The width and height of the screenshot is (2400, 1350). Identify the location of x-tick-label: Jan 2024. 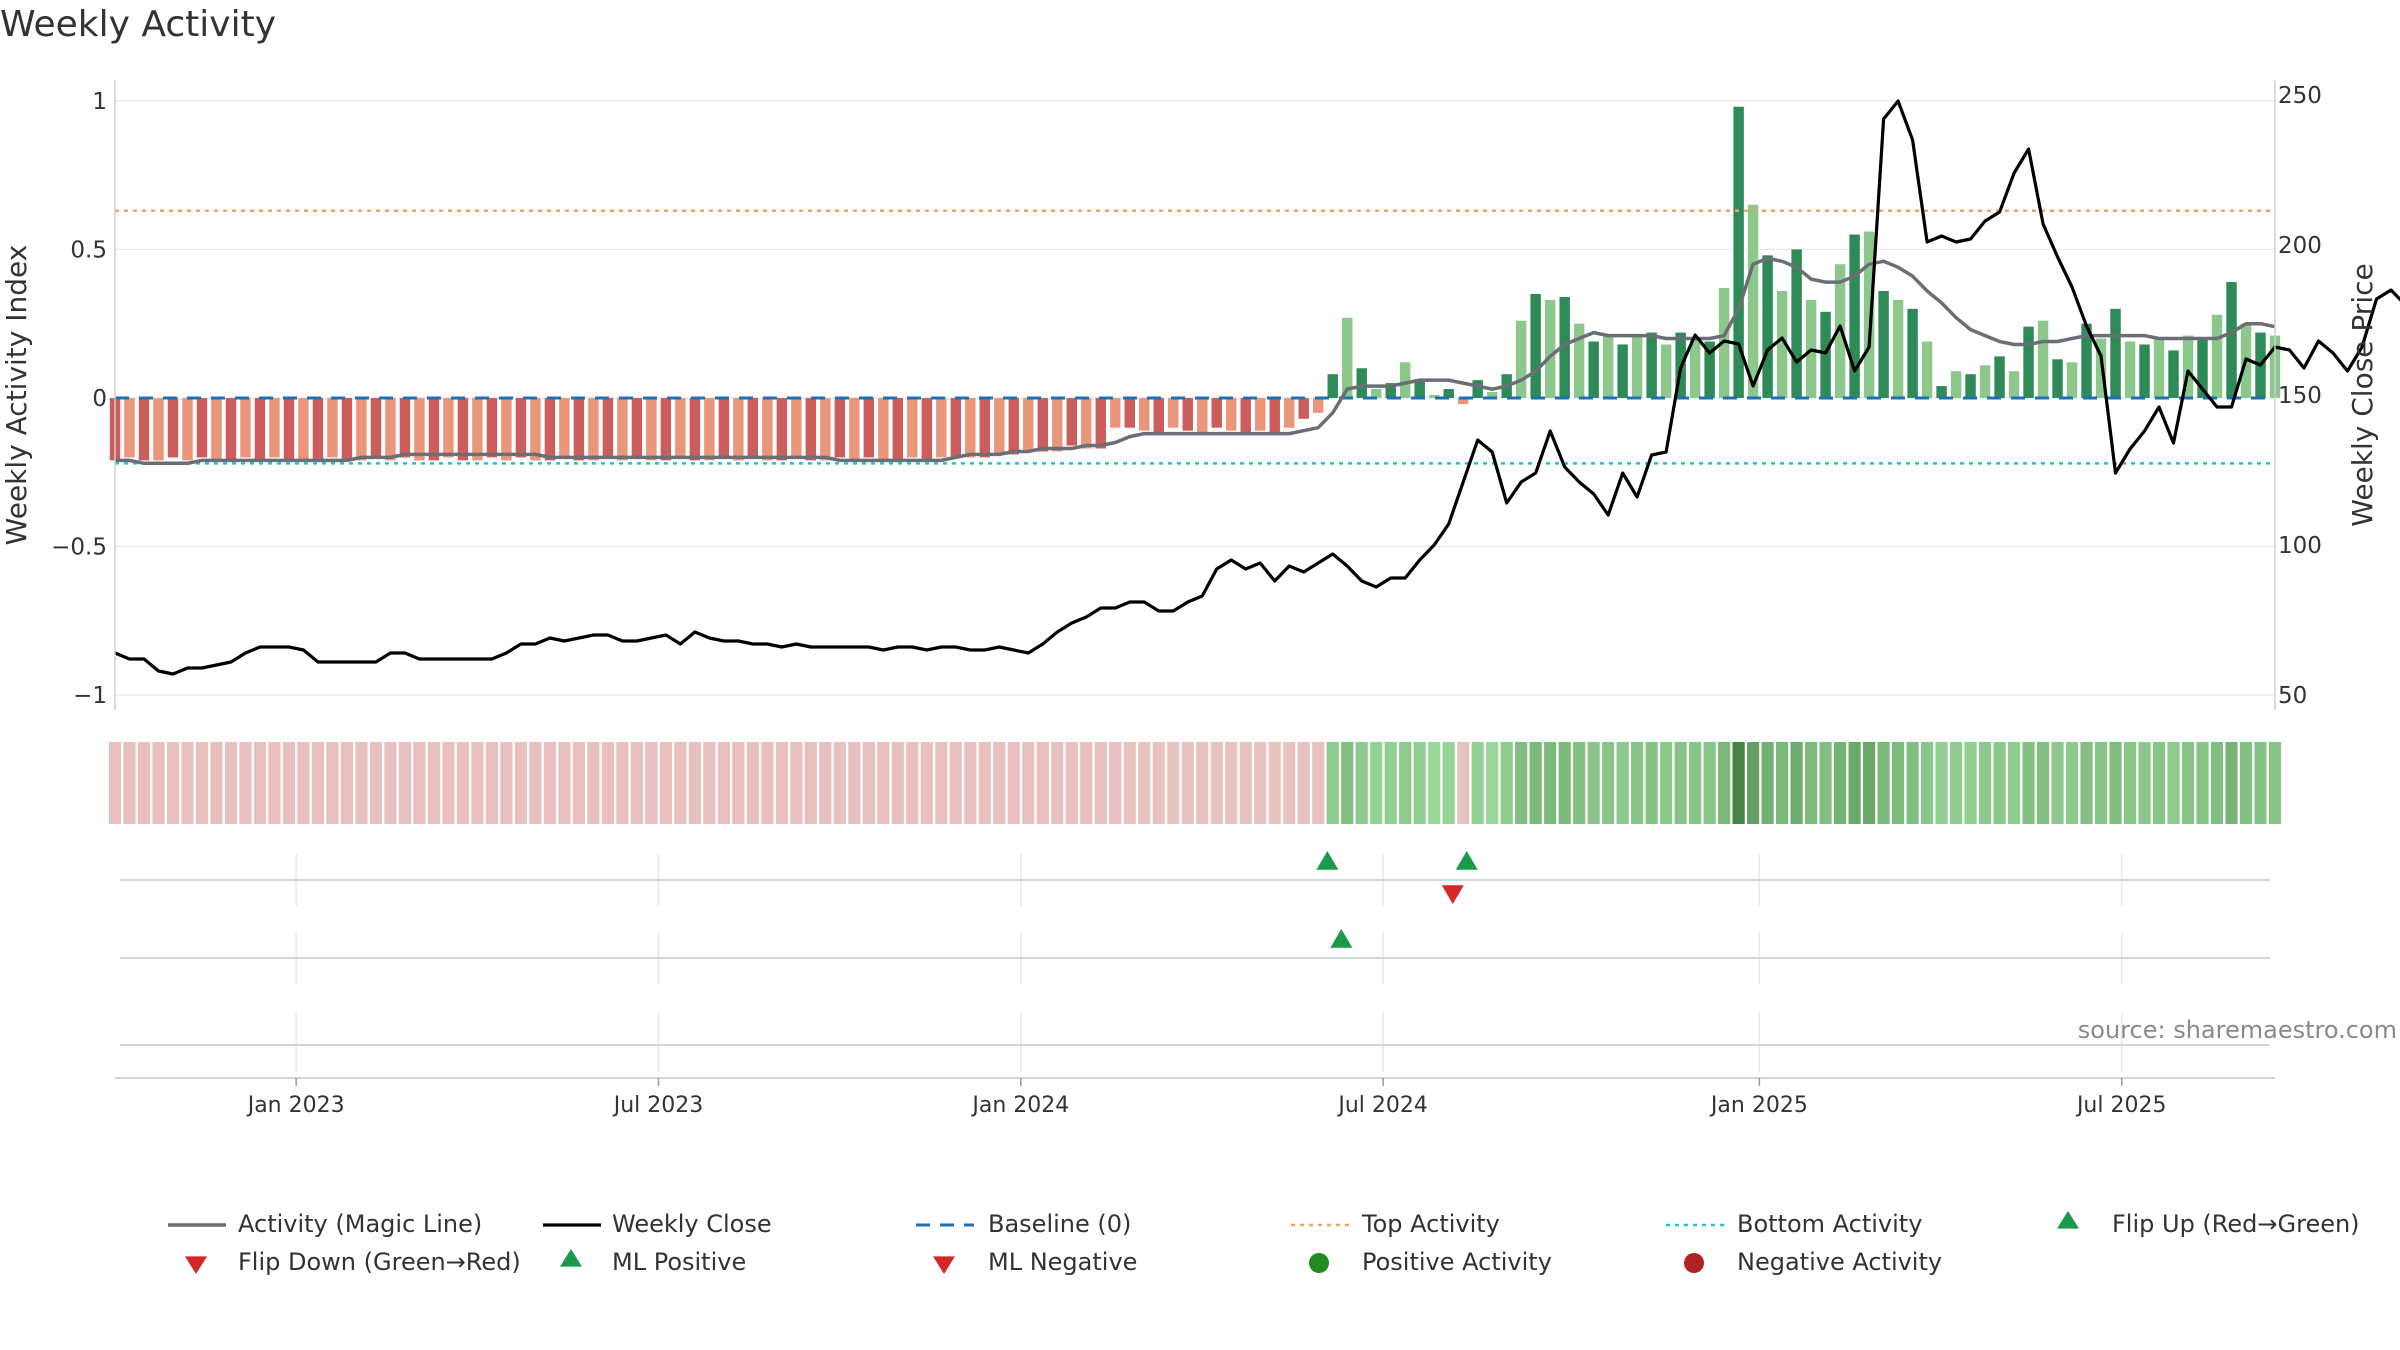
(1019, 1105).